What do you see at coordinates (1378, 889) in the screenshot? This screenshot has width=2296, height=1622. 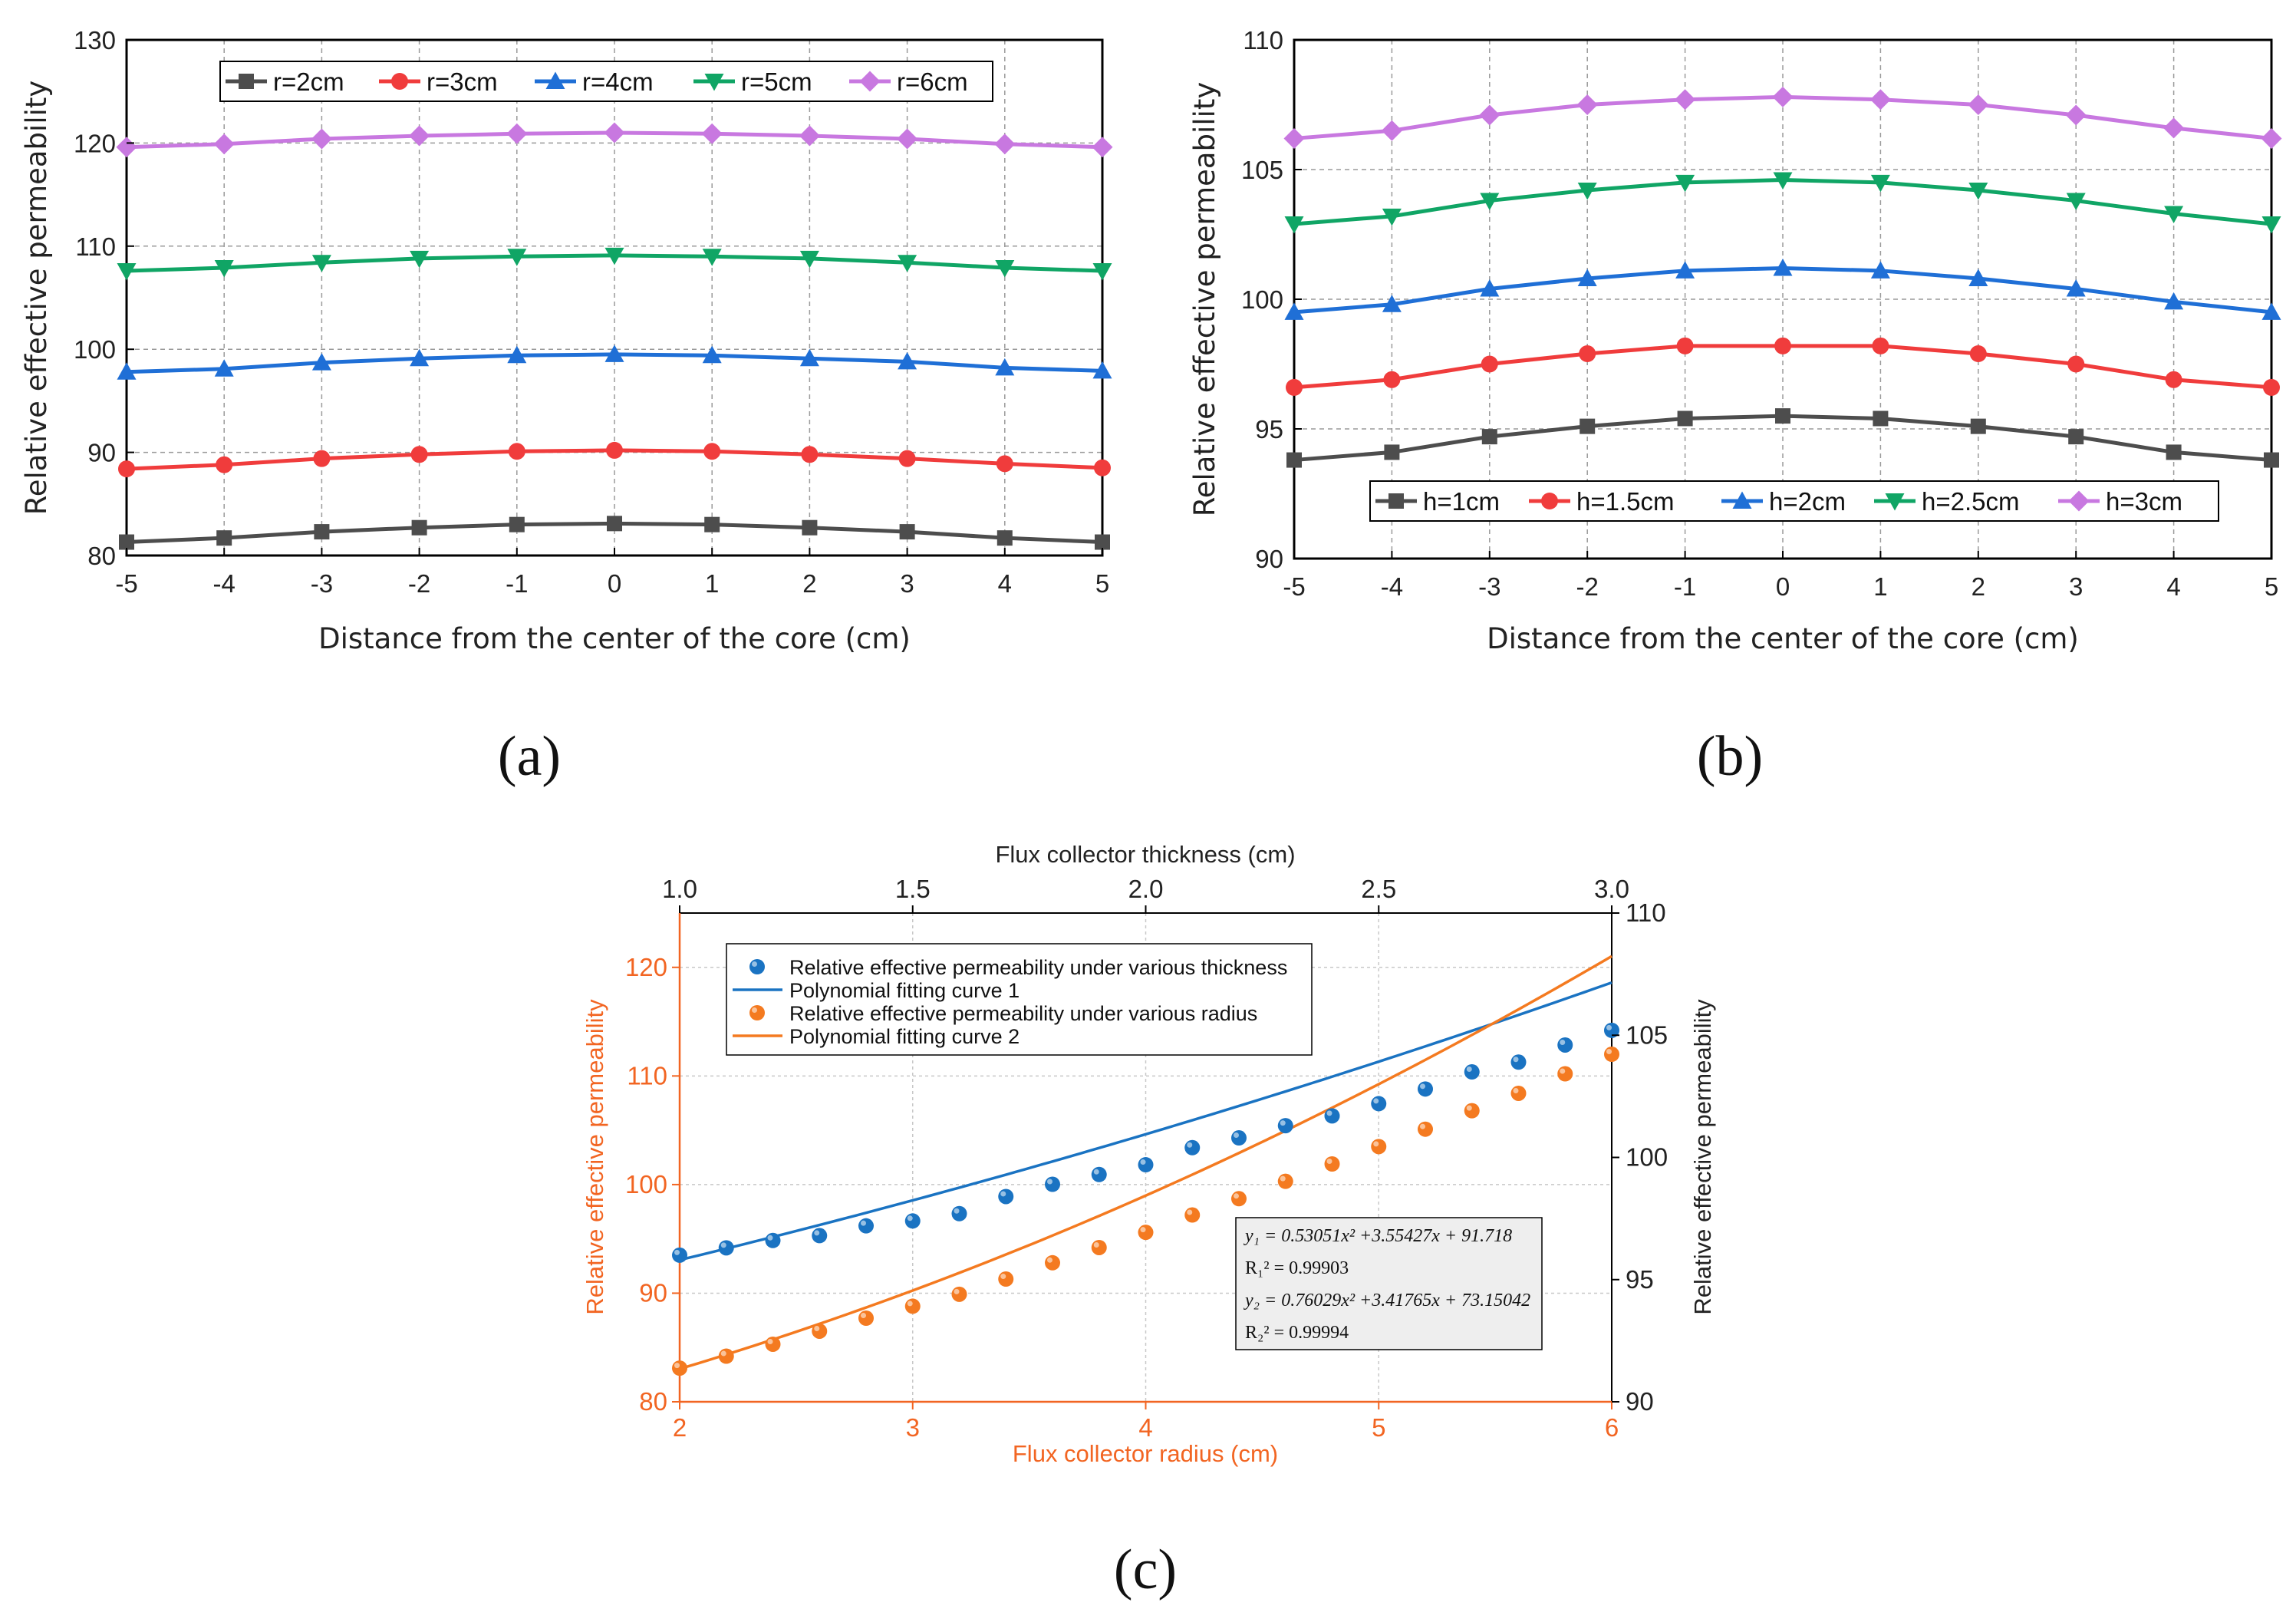 I see `c-top-x-tick-label: 2.5` at bounding box center [1378, 889].